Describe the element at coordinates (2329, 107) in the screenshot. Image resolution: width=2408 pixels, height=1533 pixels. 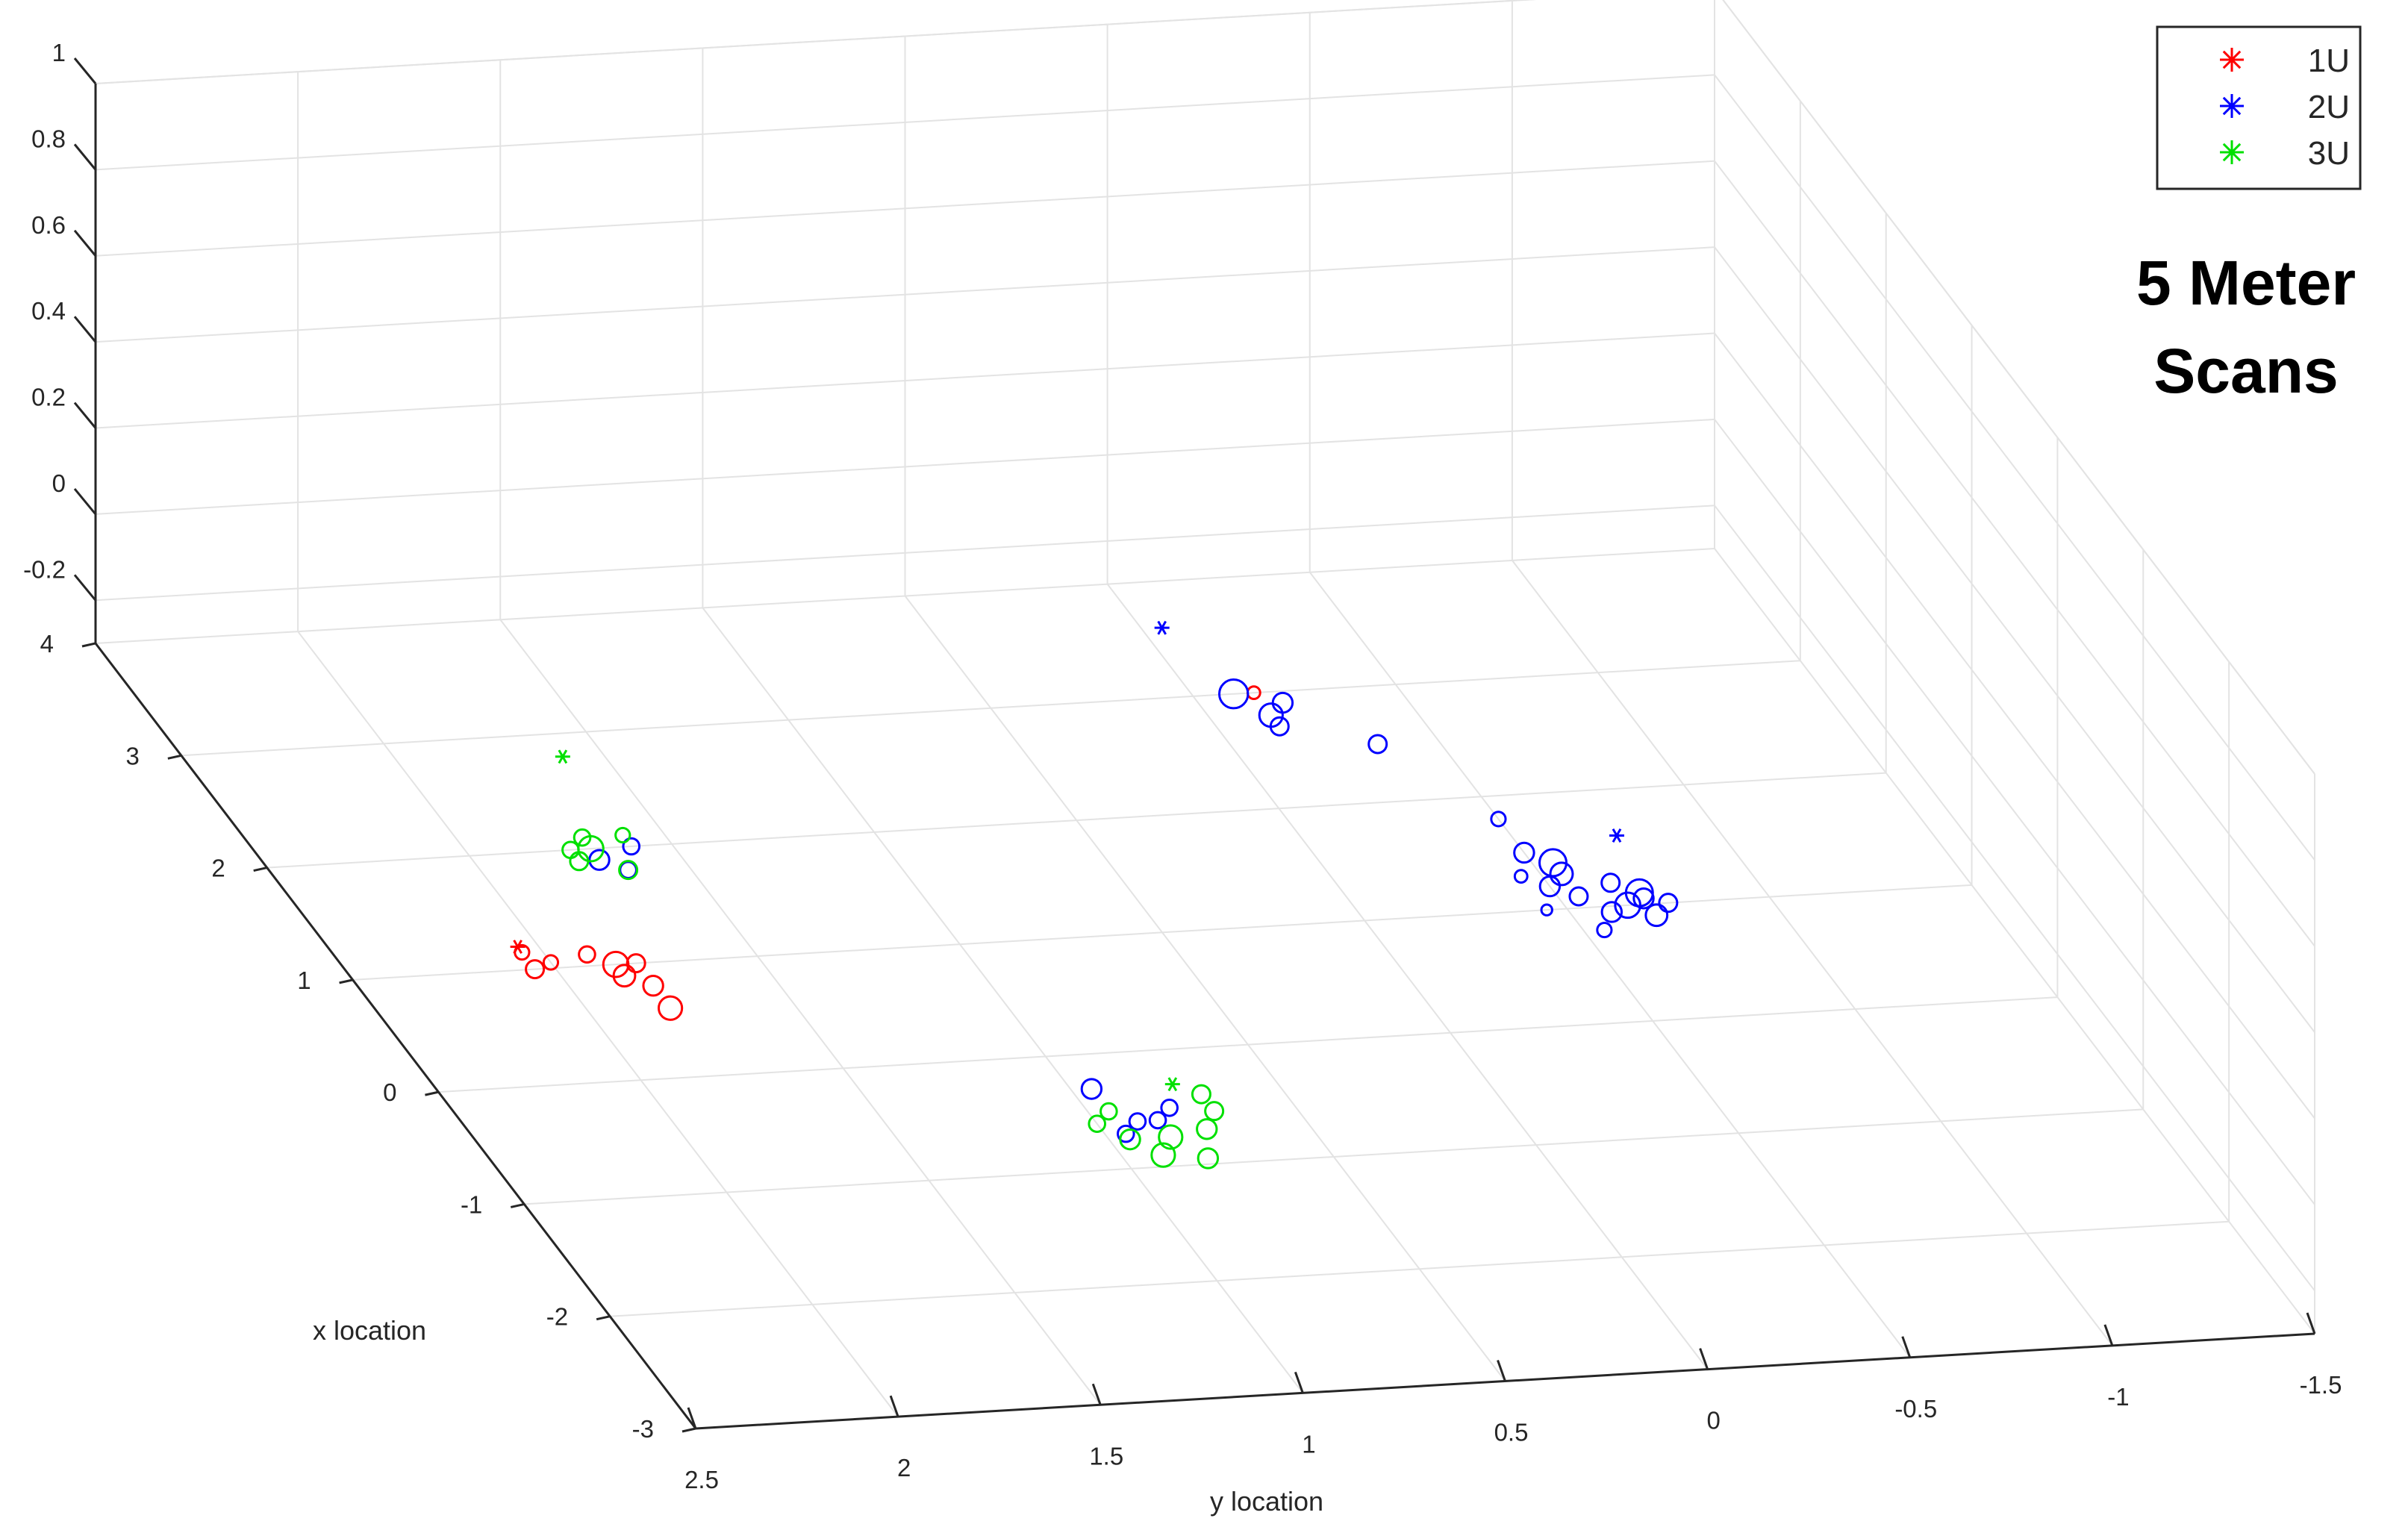
I see `legend-label-2u: 2U` at that location.